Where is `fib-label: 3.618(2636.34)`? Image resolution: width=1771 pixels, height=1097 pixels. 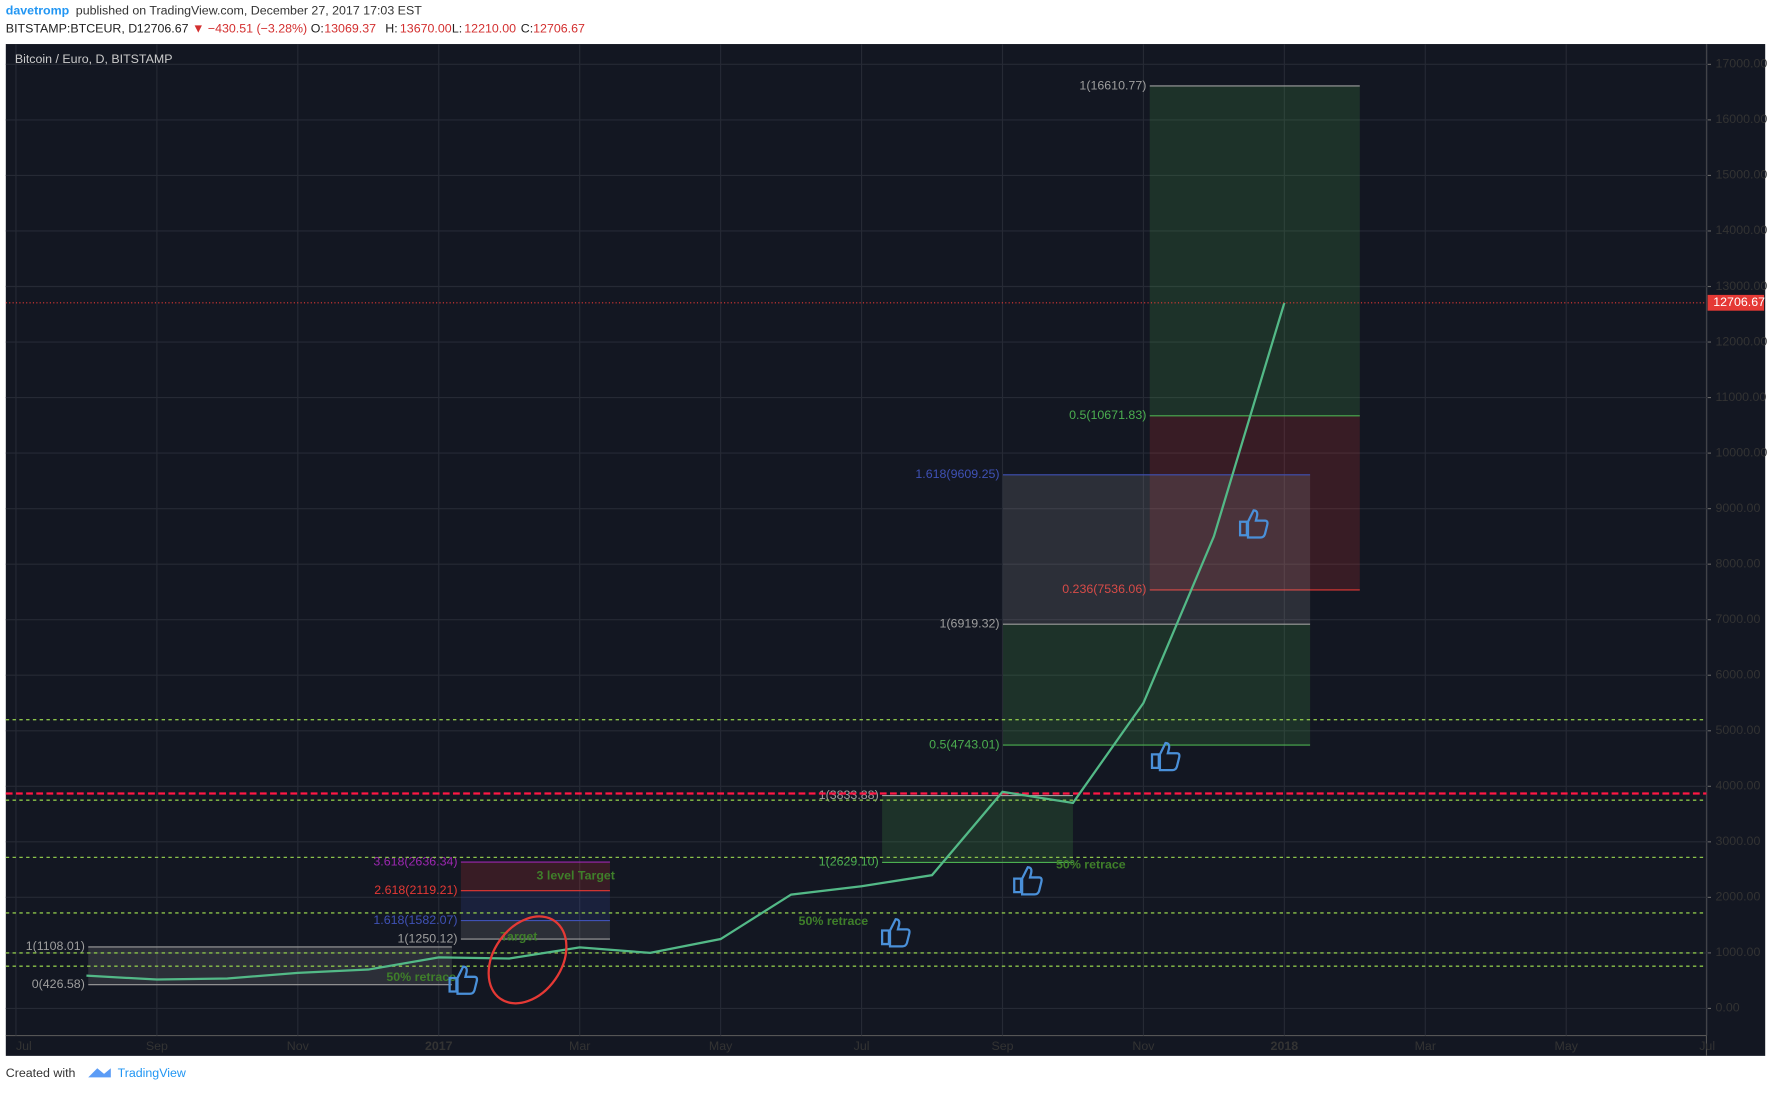 fib-label: 3.618(2636.34) is located at coordinates (415, 861).